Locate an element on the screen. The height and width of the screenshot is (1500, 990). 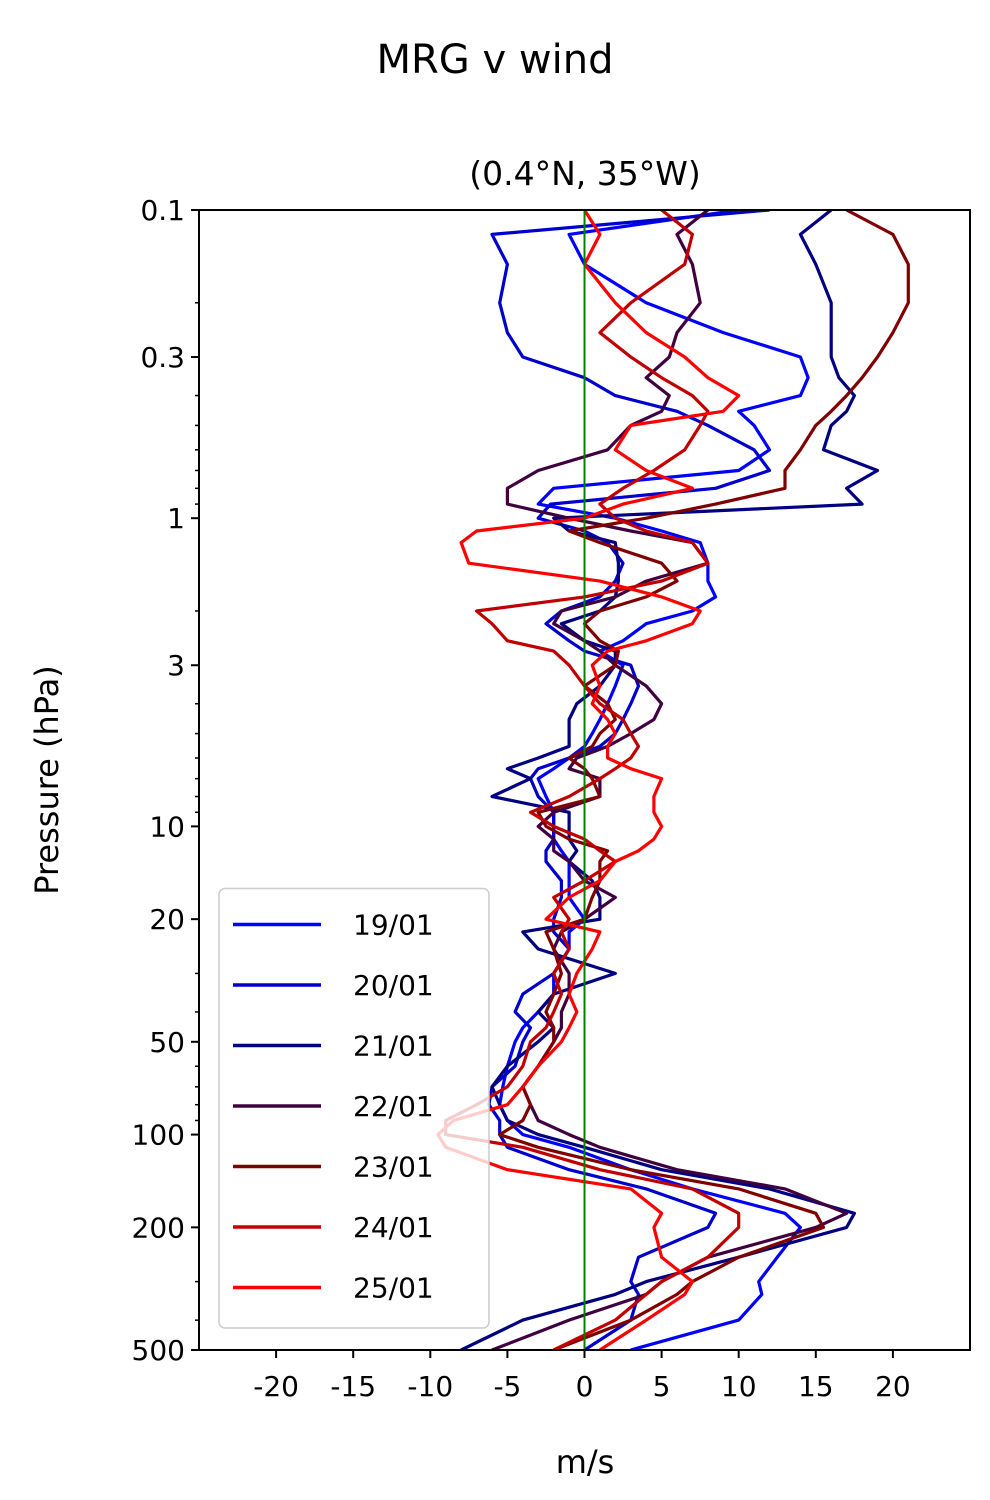
y-tick-label: 0.1 is located at coordinates (162, 210).